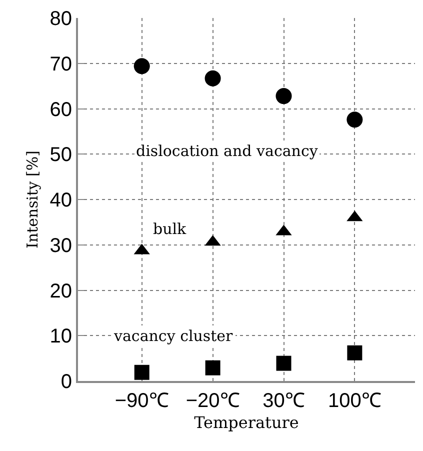  I want to click on x-tick-label: −20℃, so click(213, 401).